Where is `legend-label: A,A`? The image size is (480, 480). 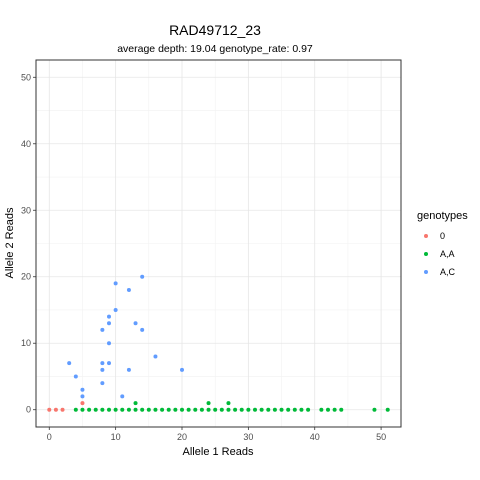 legend-label: A,A is located at coordinates (447, 254).